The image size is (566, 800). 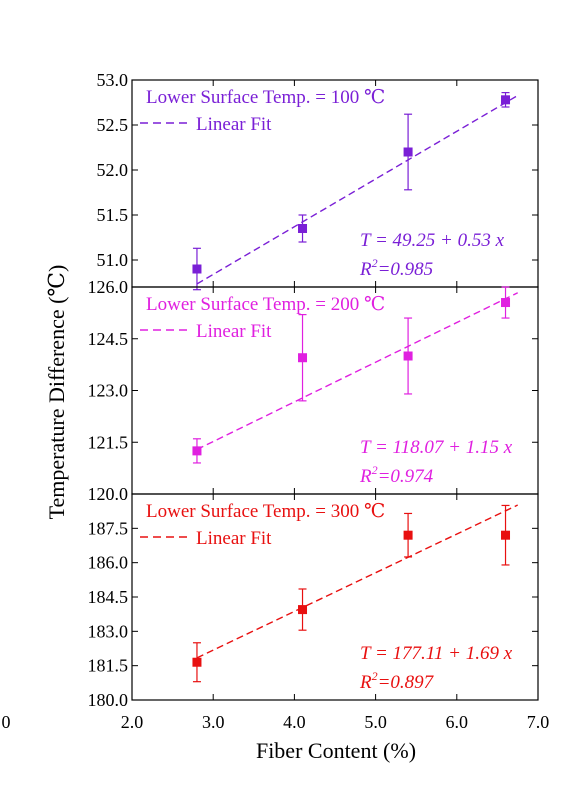 I want to click on x-tick-label: 7.0, so click(x=538, y=722).